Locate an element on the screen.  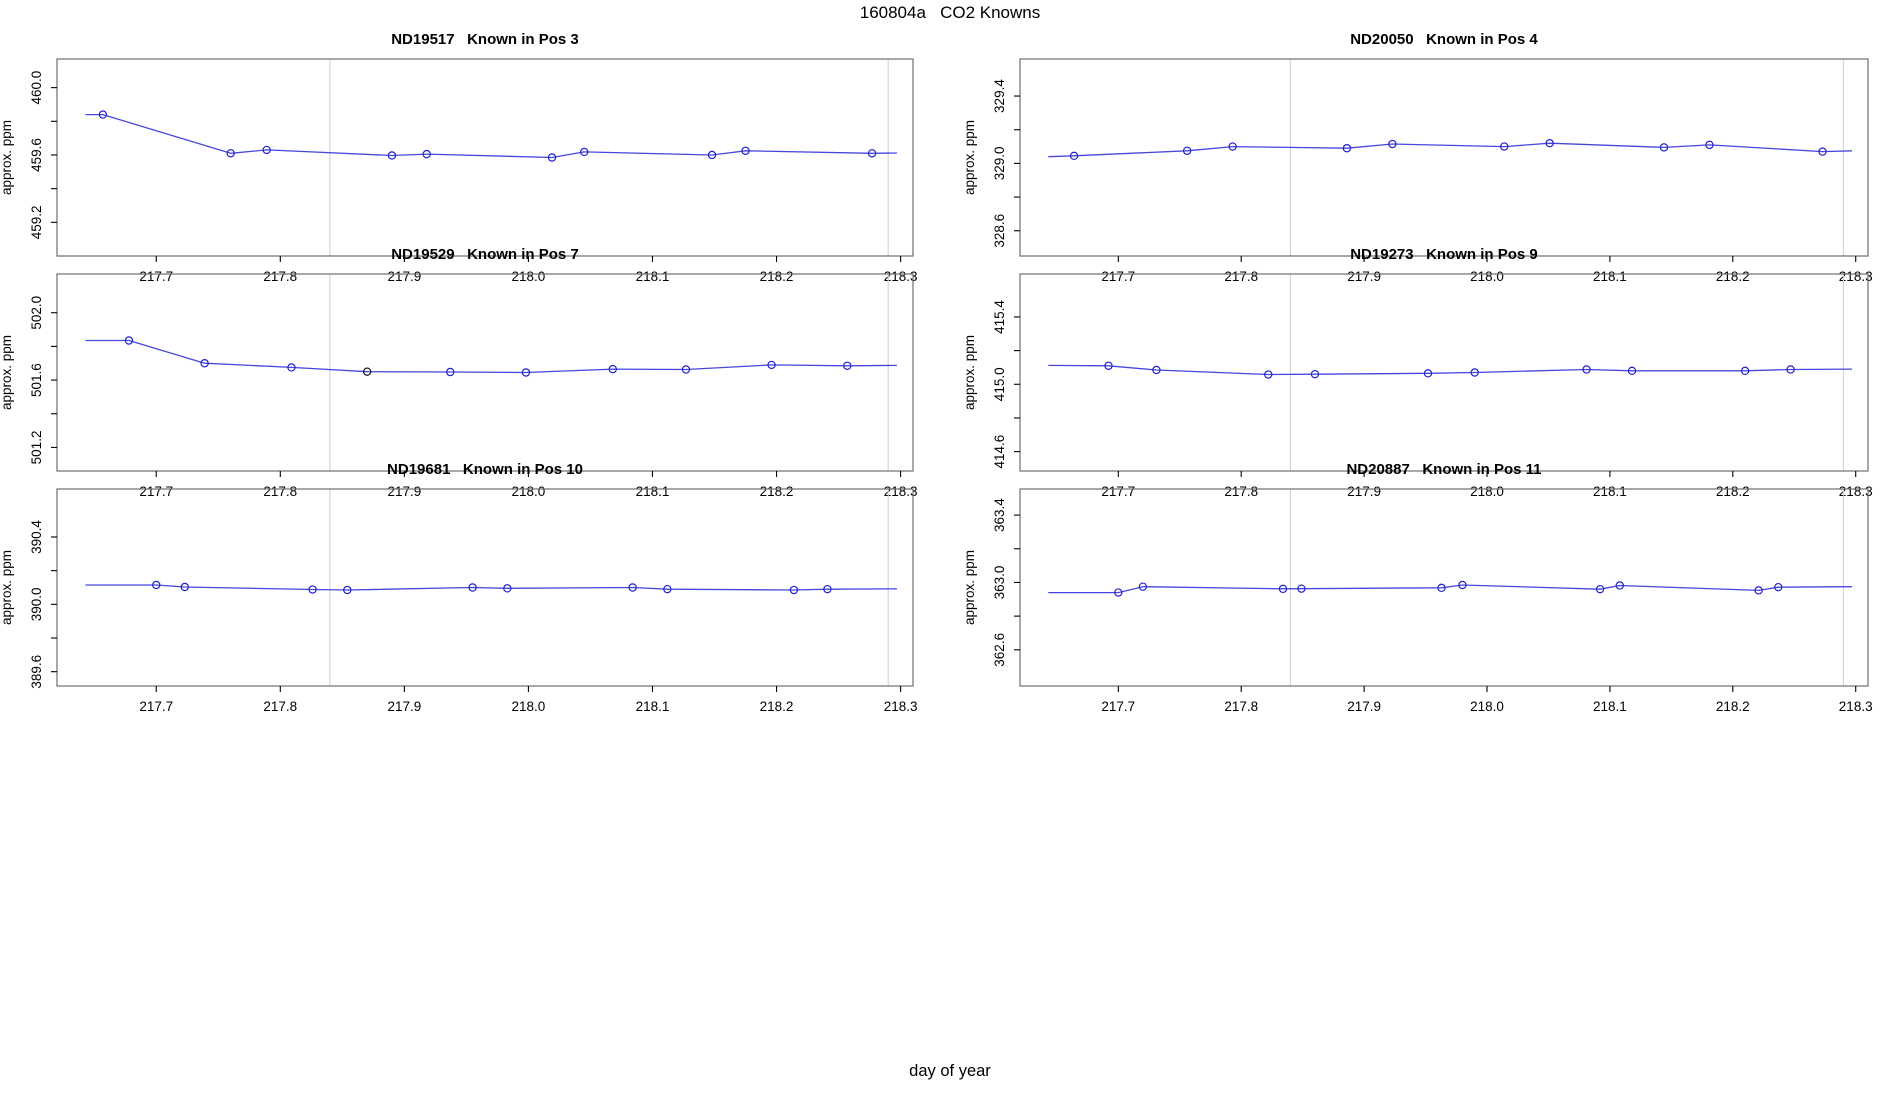
x-axis-label: day of year is located at coordinates (950, 1071).